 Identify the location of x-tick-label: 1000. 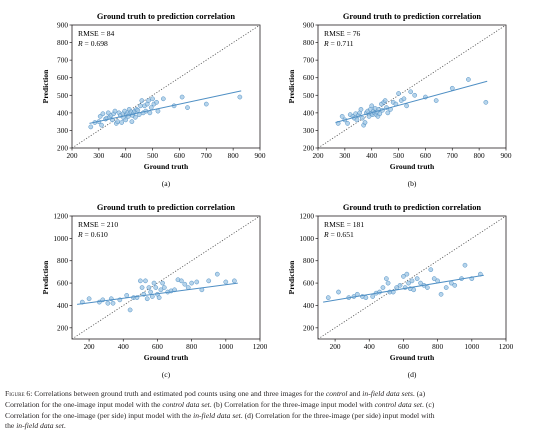
(472, 346).